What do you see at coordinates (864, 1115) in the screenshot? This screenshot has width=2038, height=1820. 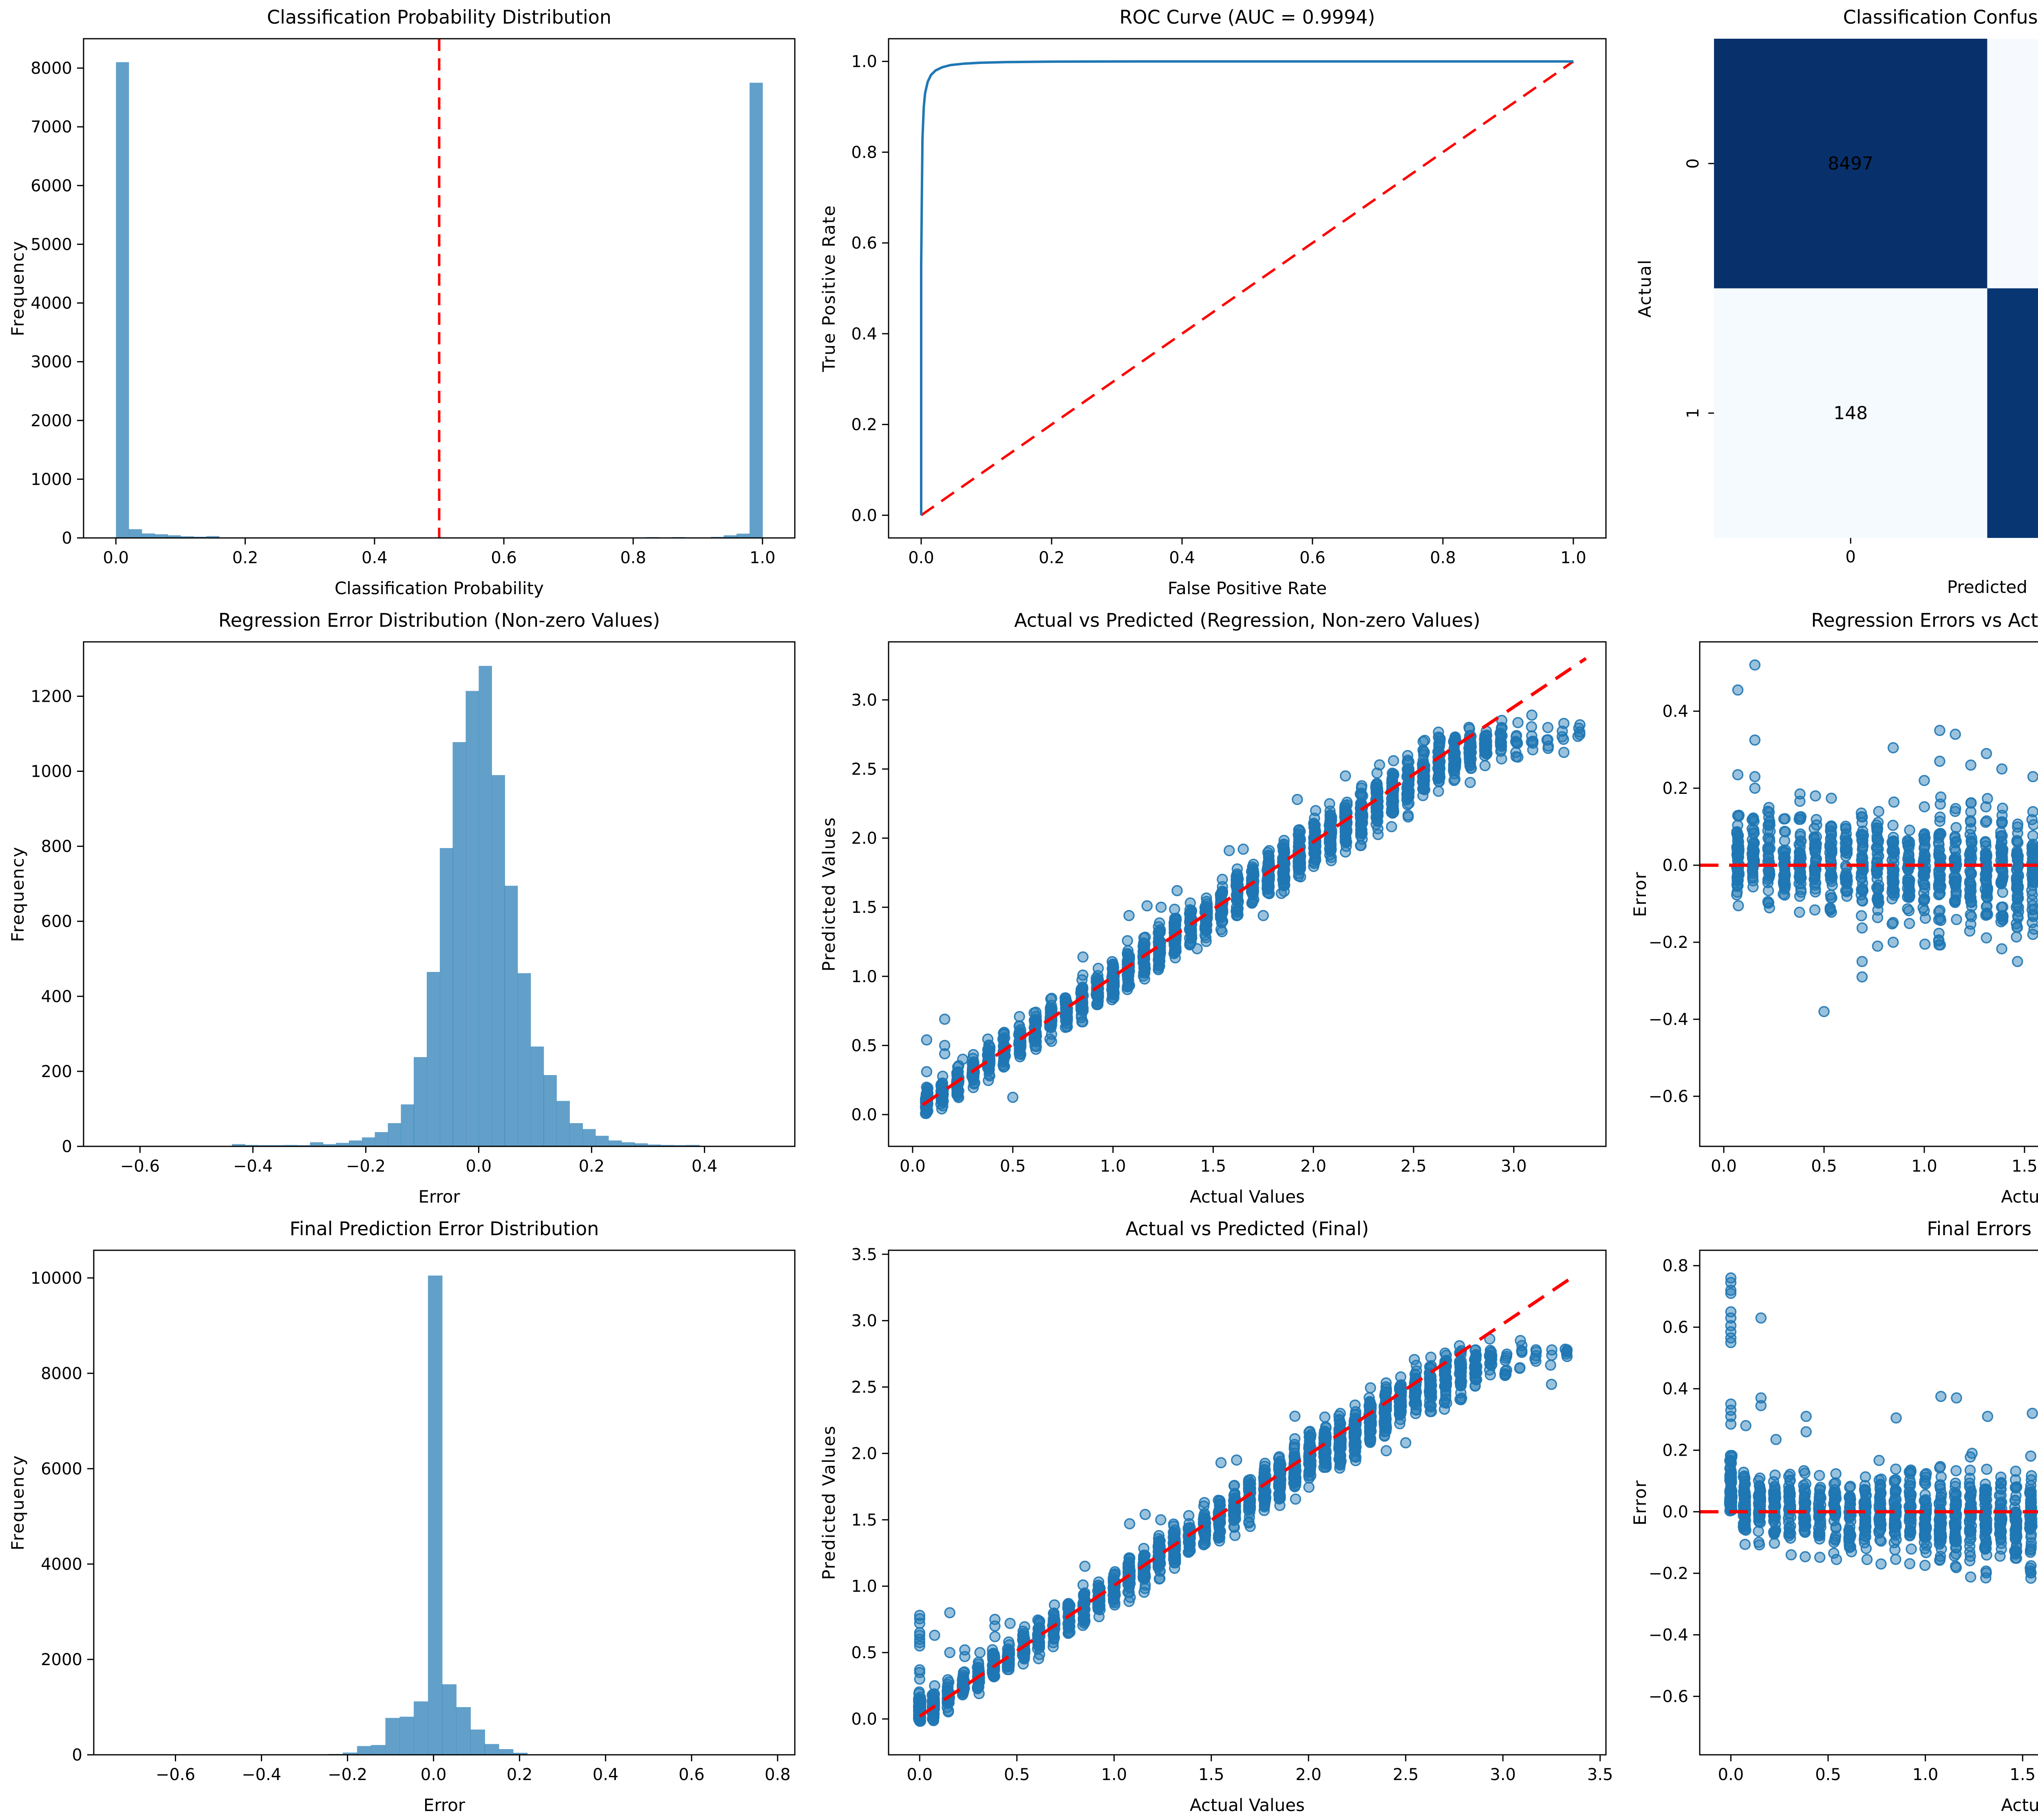 I see `y-tick-label: 0.0` at bounding box center [864, 1115].